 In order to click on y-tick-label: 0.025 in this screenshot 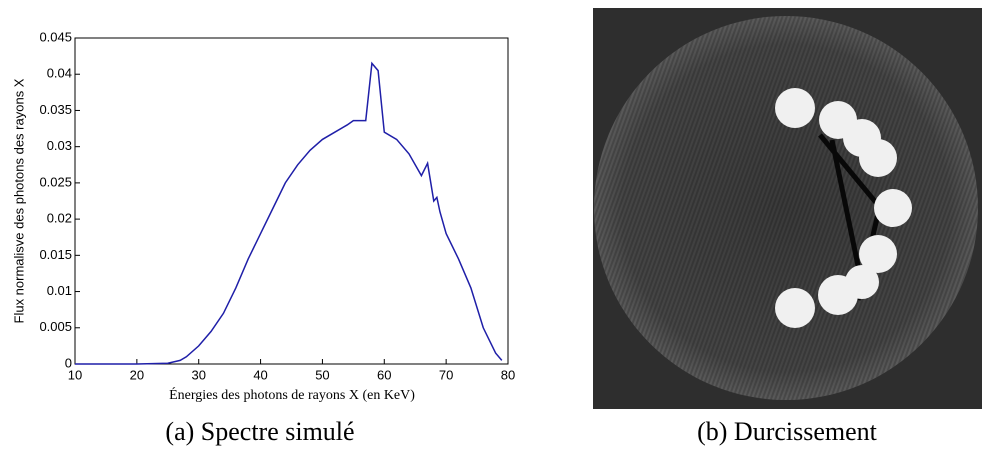, I will do `click(55, 181)`.